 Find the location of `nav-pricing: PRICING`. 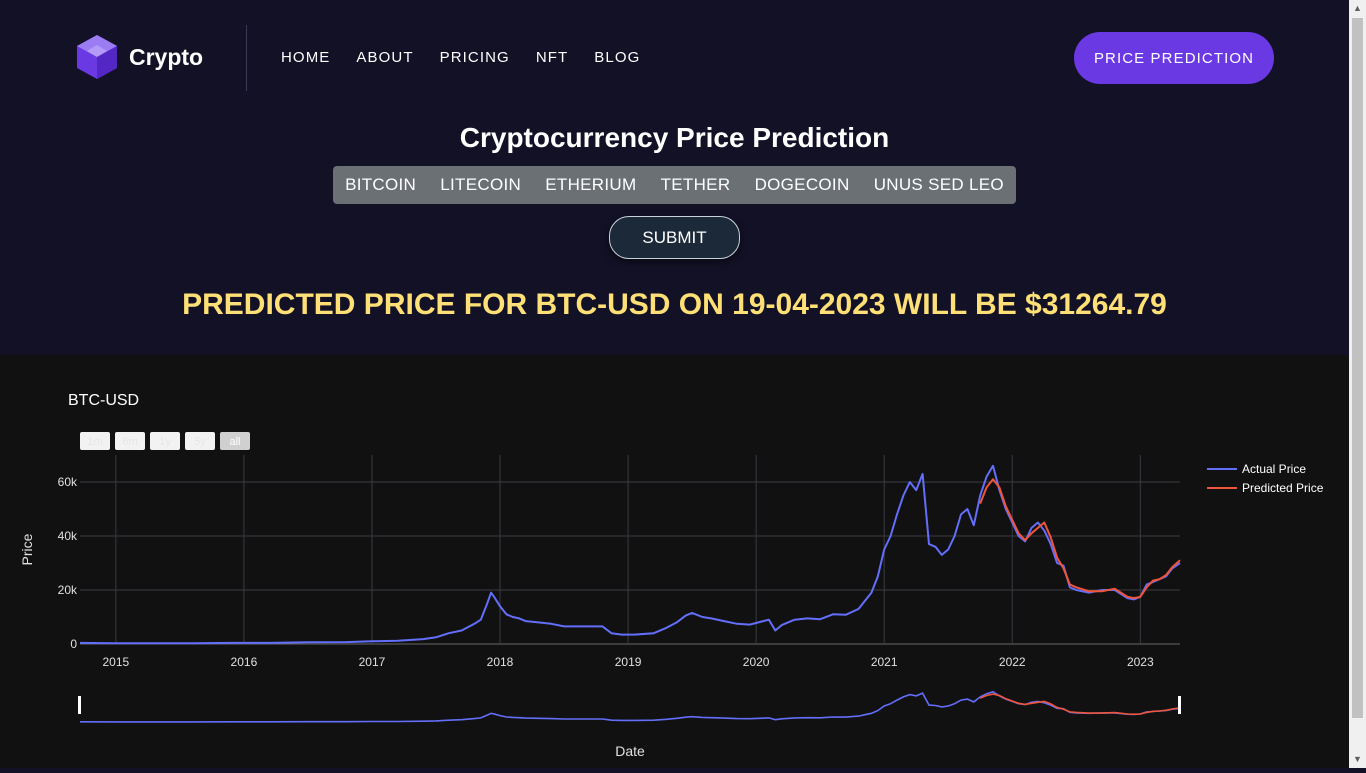

nav-pricing: PRICING is located at coordinates (474, 57).